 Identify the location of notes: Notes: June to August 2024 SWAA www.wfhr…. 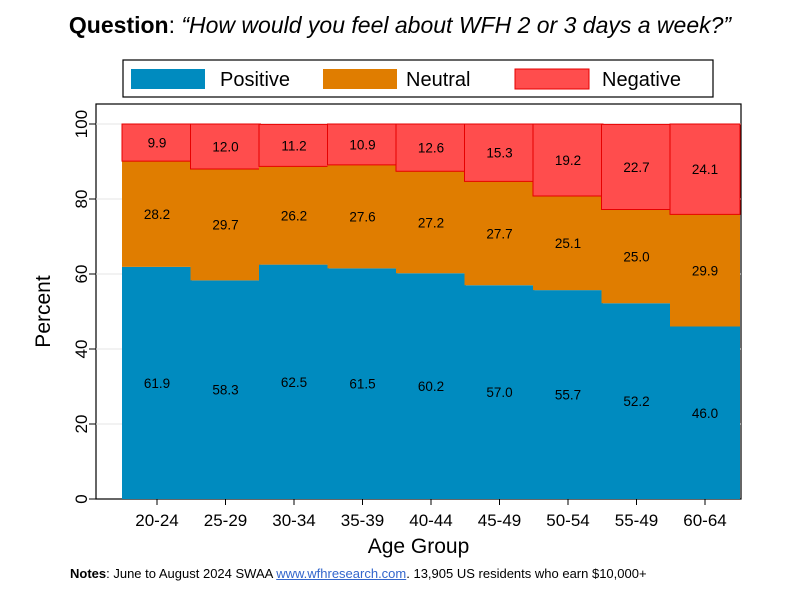
(358, 573).